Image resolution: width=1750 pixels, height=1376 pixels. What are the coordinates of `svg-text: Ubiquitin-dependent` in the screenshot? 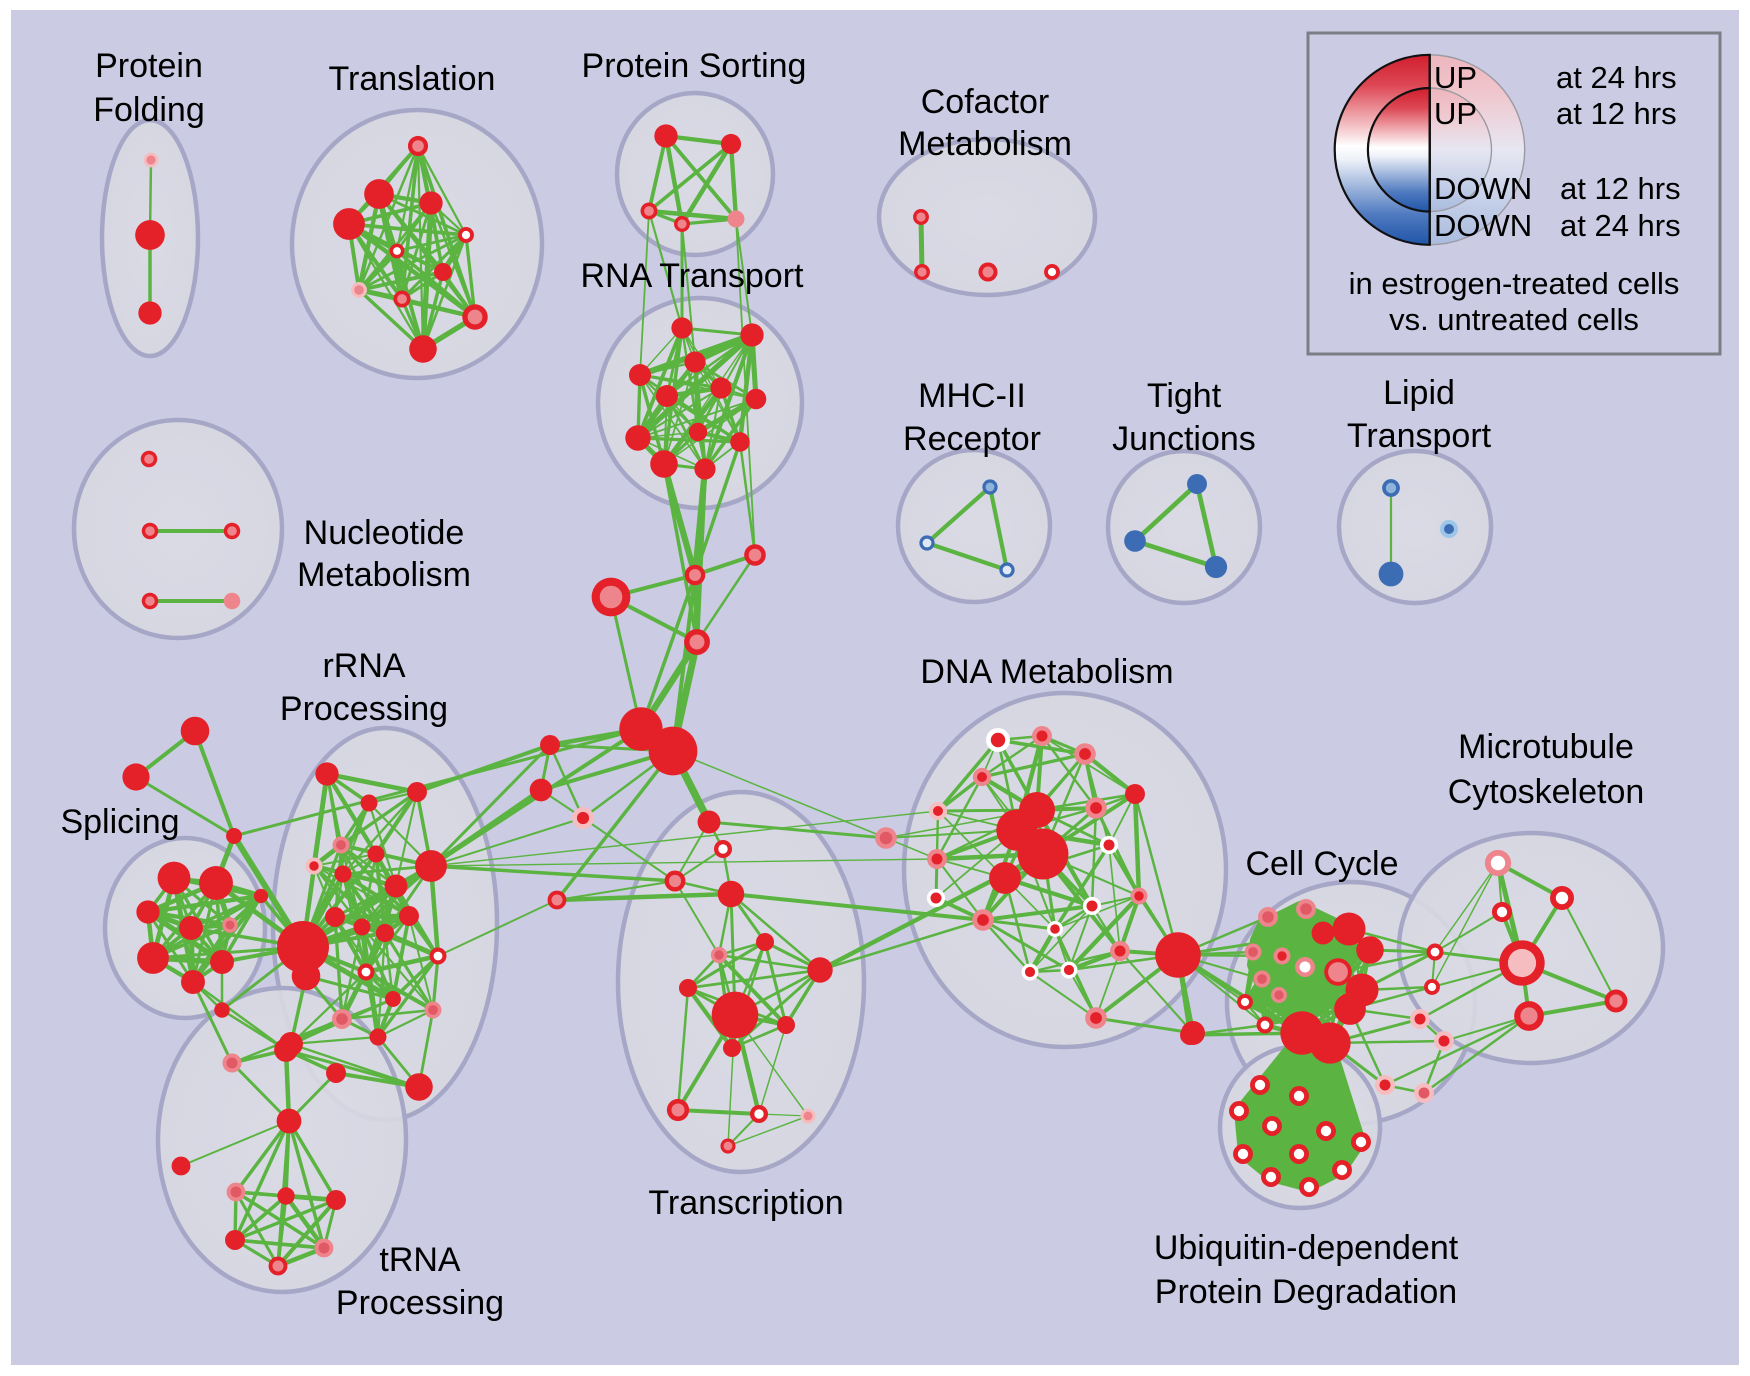 It's located at (1306, 1248).